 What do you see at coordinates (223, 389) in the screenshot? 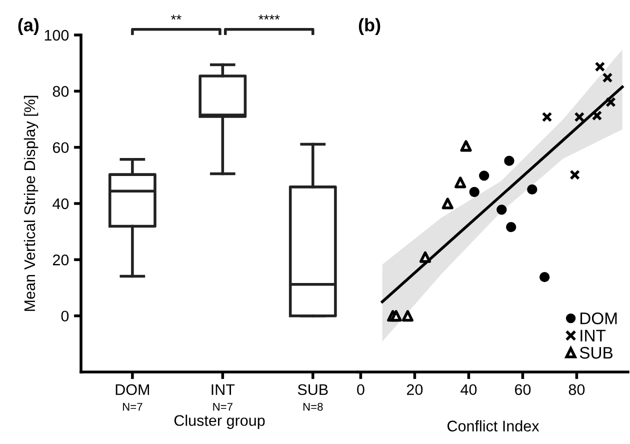
I see `x-tick-label: INT` at bounding box center [223, 389].